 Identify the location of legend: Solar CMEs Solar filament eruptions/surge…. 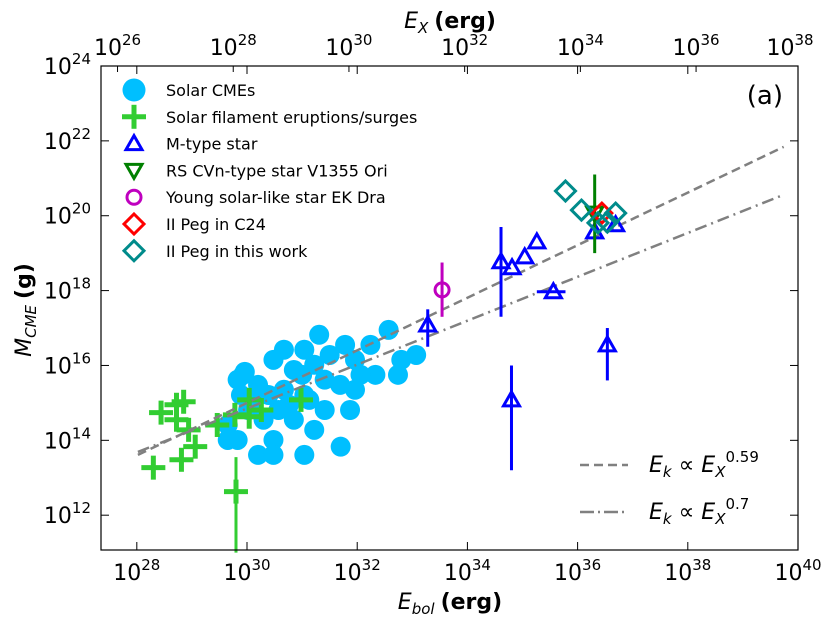
(269, 170).